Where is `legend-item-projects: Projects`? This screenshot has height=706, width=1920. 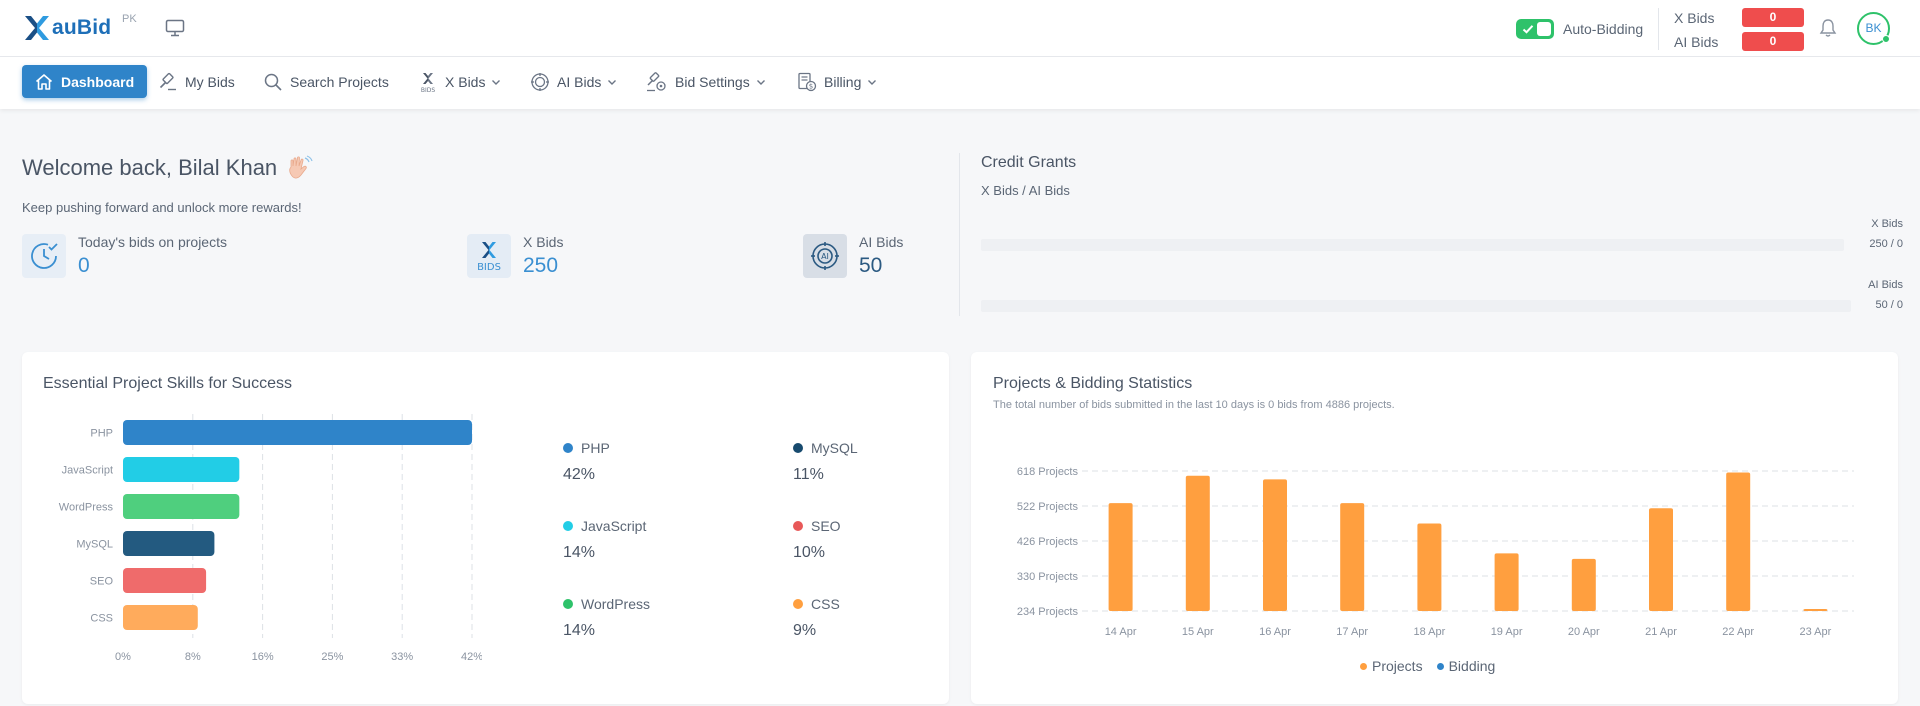
legend-item-projects: Projects is located at coordinates (1391, 666).